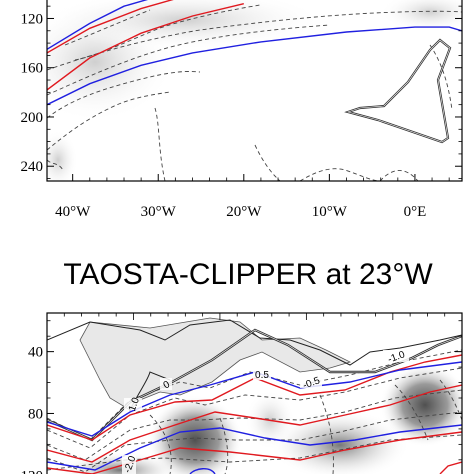  What do you see at coordinates (130, 464) in the screenshot?
I see `contour-label-6: -2.0` at bounding box center [130, 464].